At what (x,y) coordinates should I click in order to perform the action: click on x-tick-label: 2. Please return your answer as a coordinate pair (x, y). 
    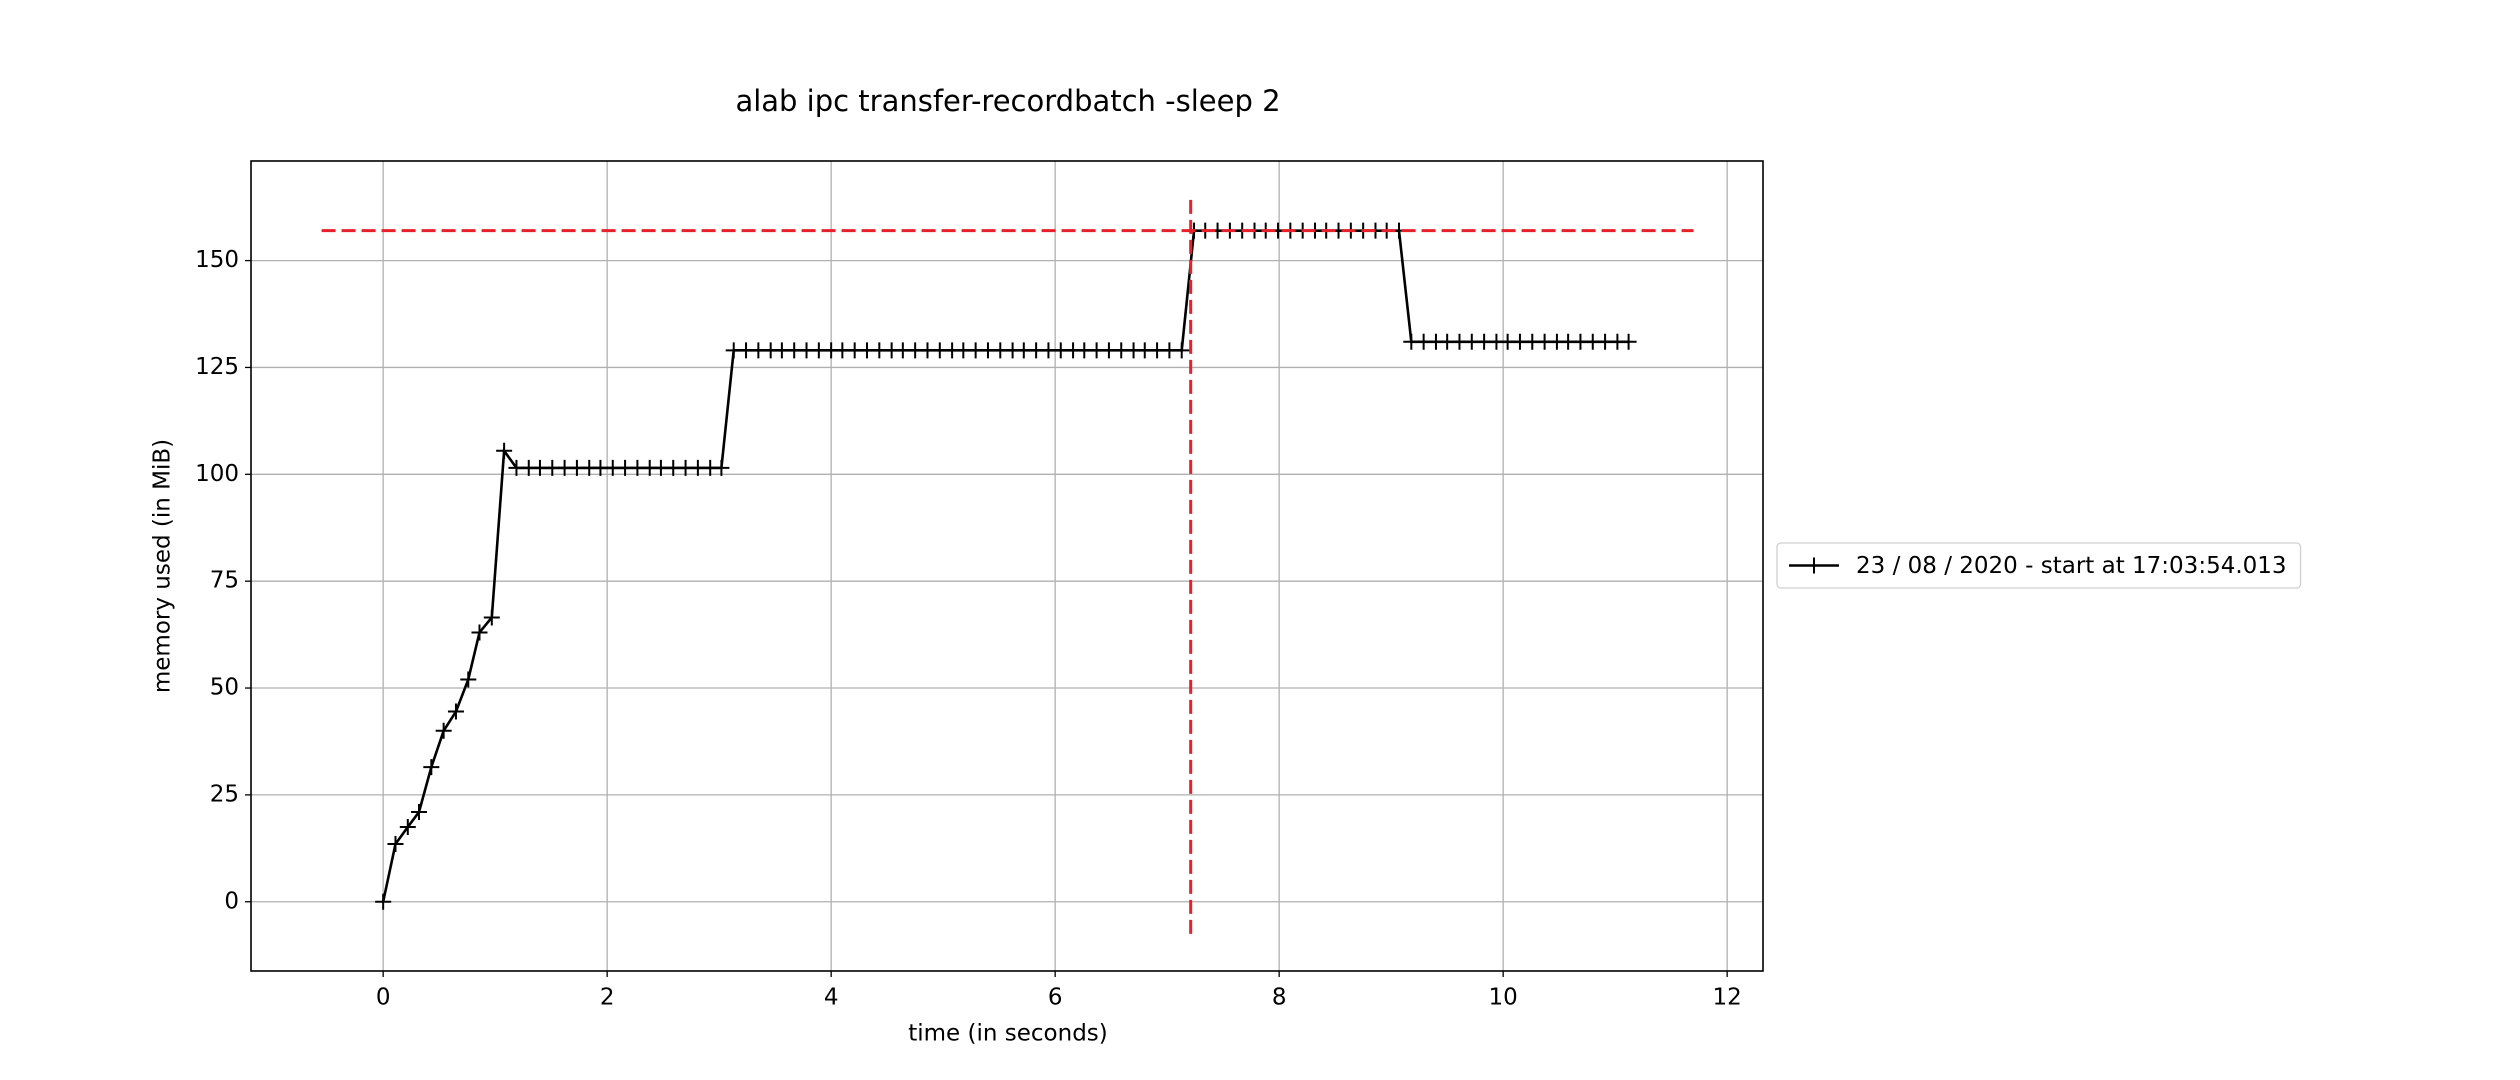
    Looking at the image, I should click on (607, 998).